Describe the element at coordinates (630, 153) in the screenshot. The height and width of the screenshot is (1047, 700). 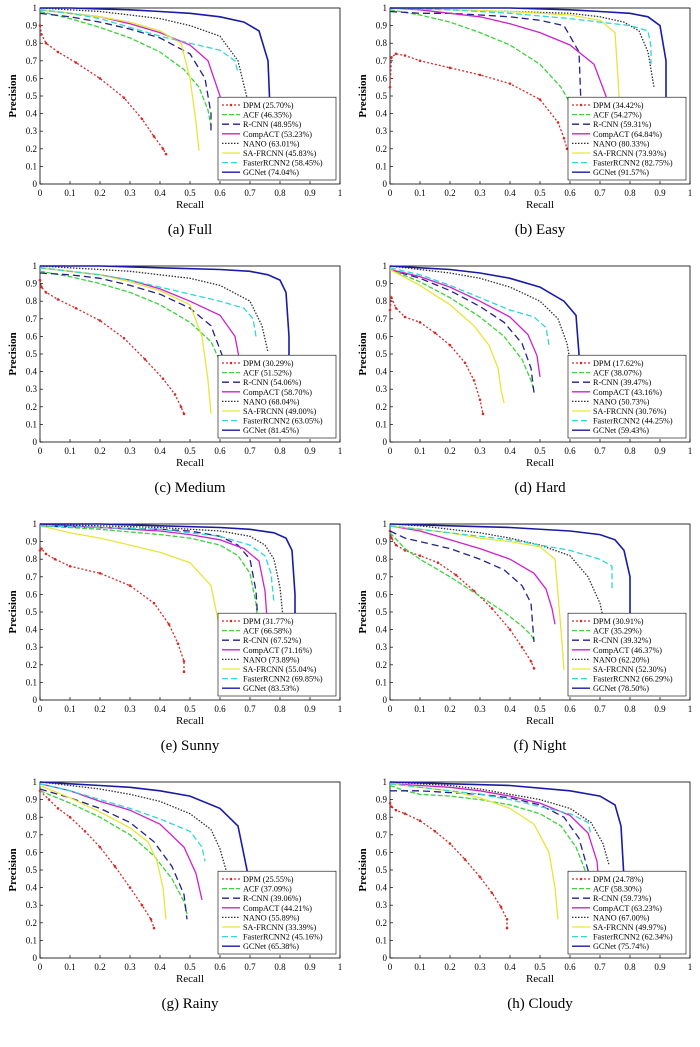
I see `legend-entry: SA-FRCNN (73.93%)` at that location.